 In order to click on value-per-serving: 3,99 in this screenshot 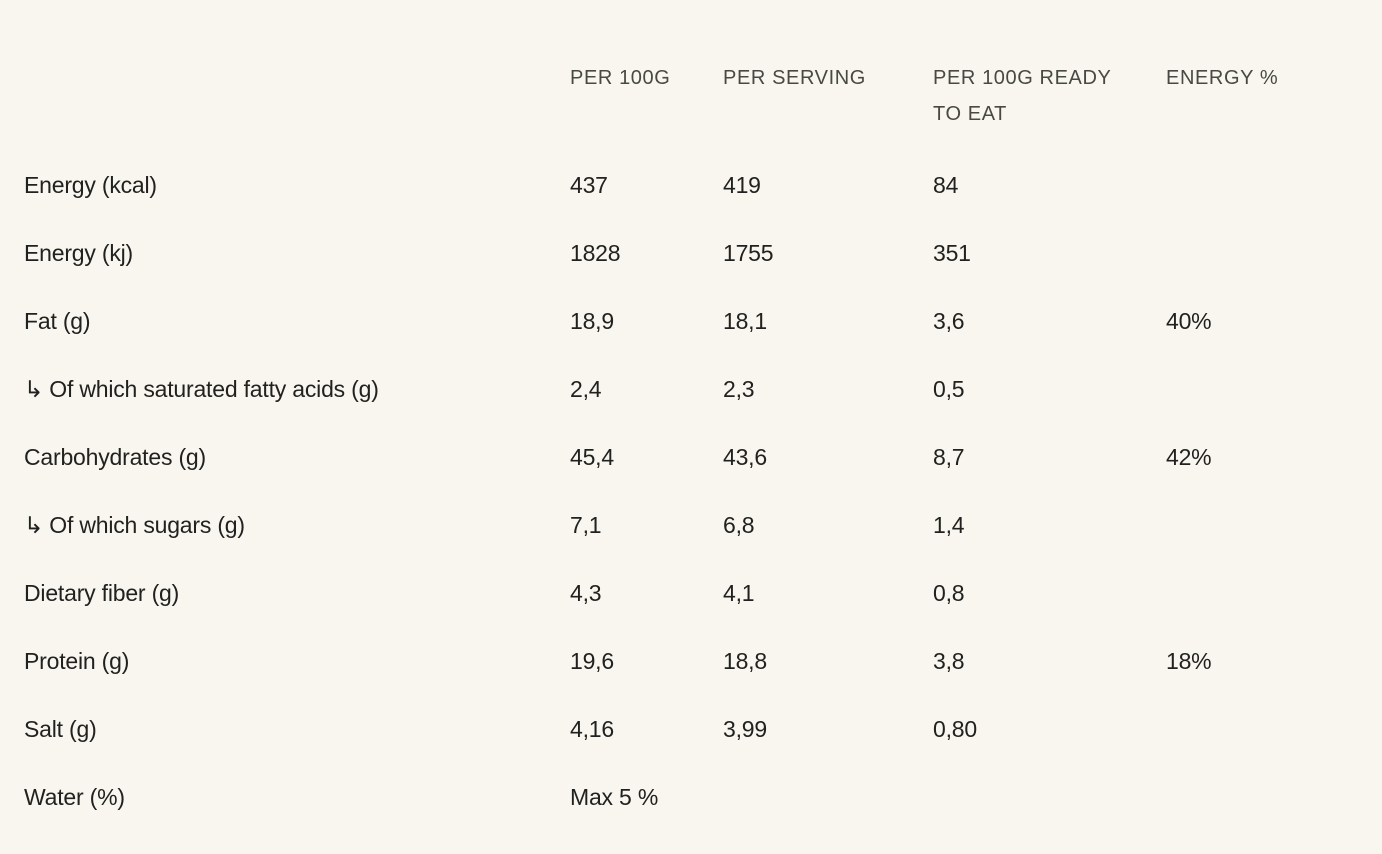, I will do `click(745, 728)`.